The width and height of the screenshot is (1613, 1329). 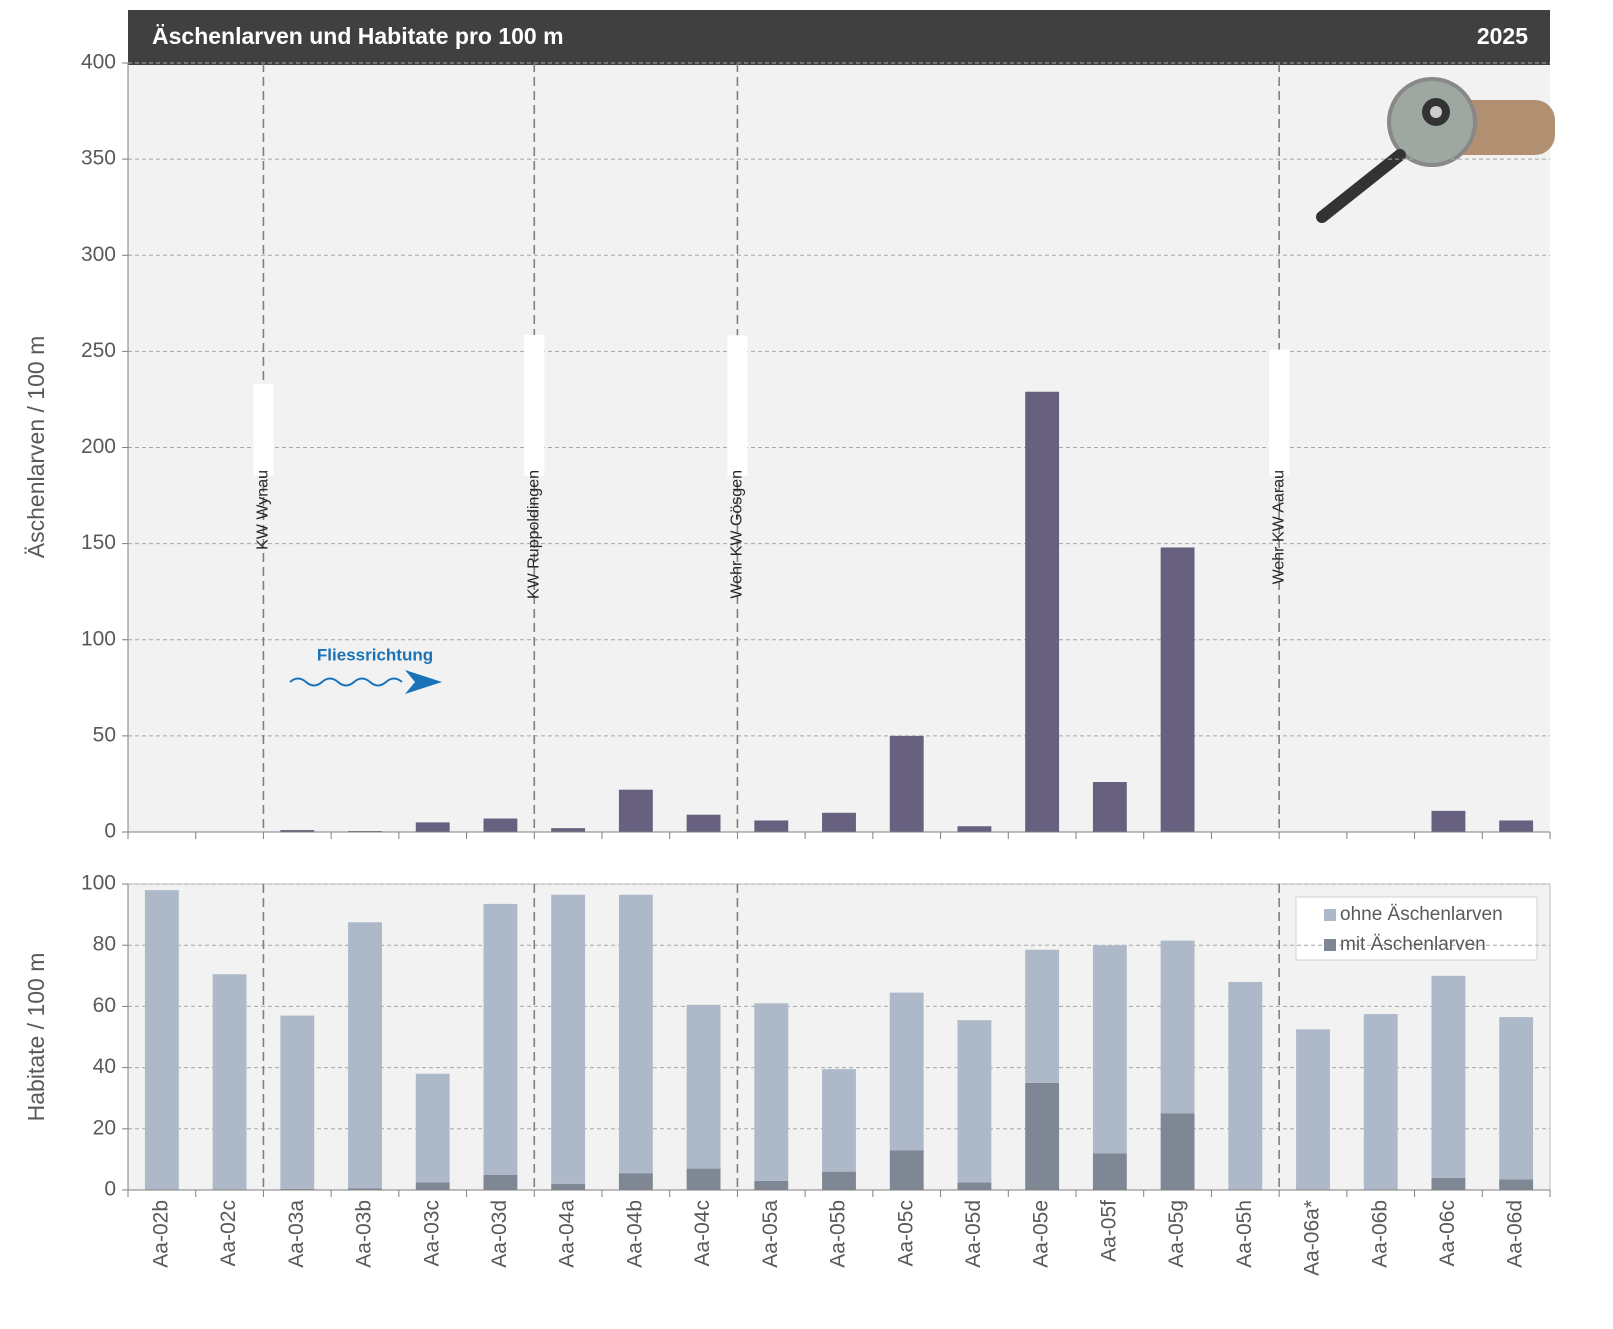 What do you see at coordinates (364, 1234) in the screenshot?
I see `x-tick-label: Aa-03b` at bounding box center [364, 1234].